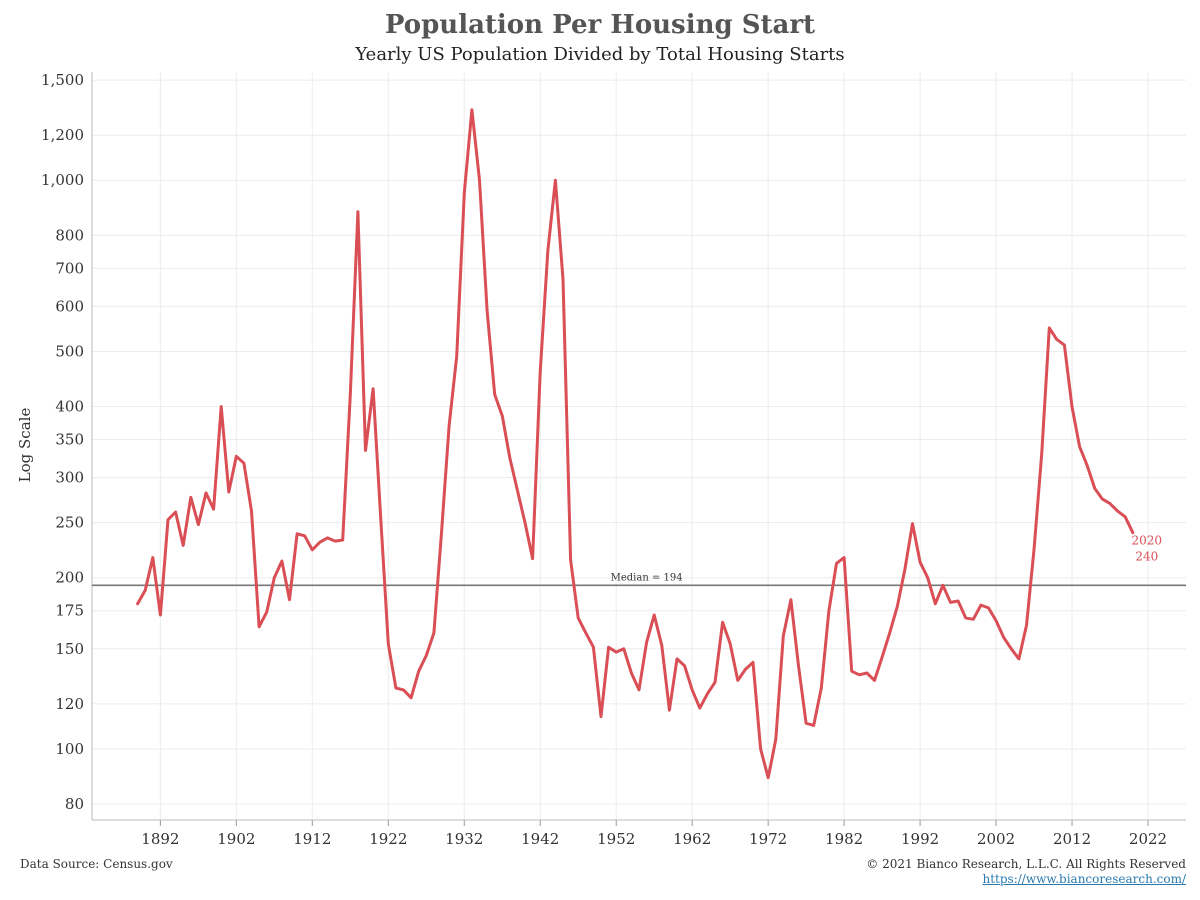 This screenshot has height=900, width=1200. I want to click on y-tick-label: 300, so click(69, 478).